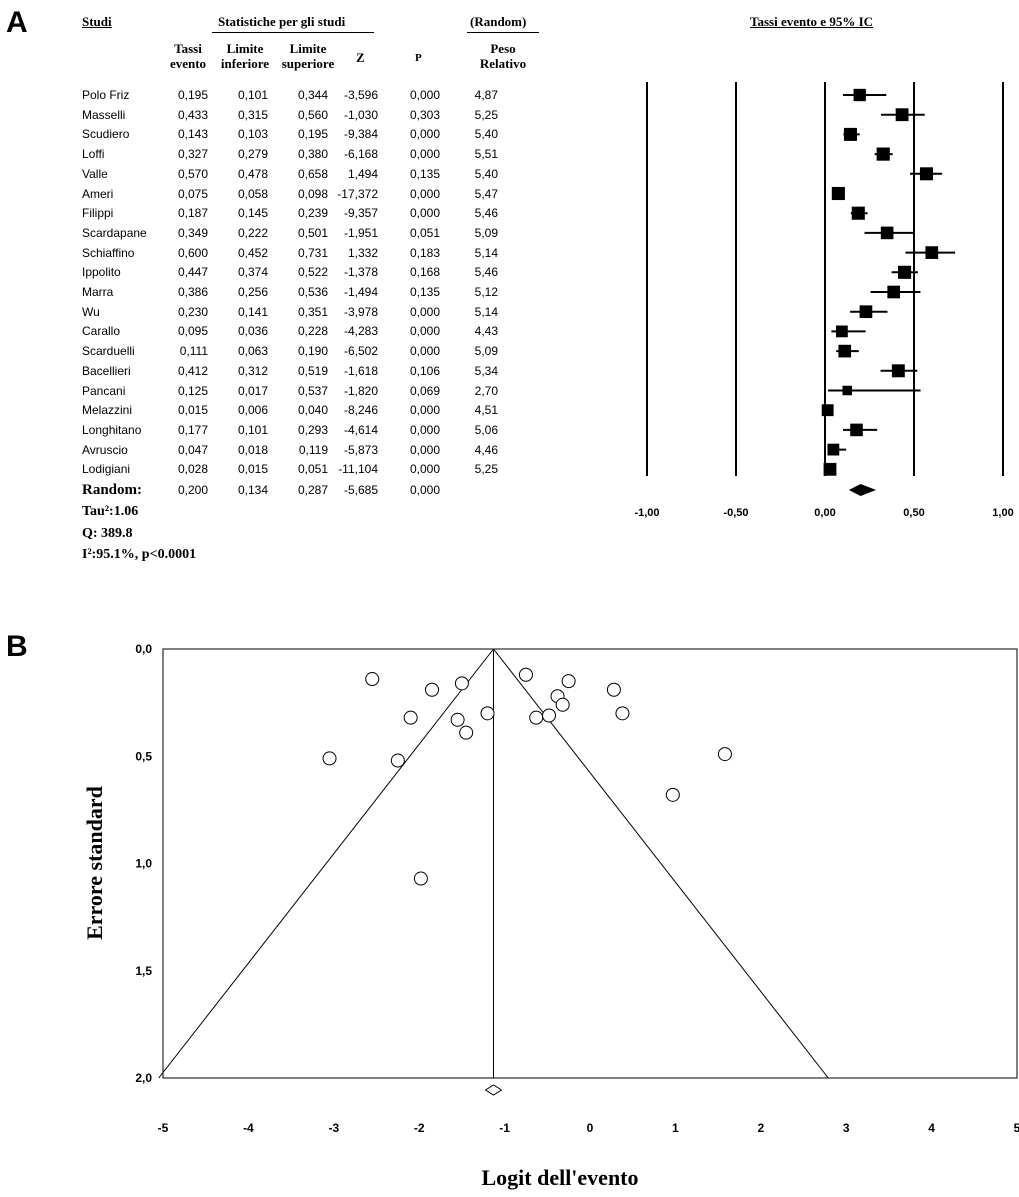 Image resolution: width=1019 pixels, height=1197 pixels. I want to click on panel-a-letter: A, so click(17, 22).